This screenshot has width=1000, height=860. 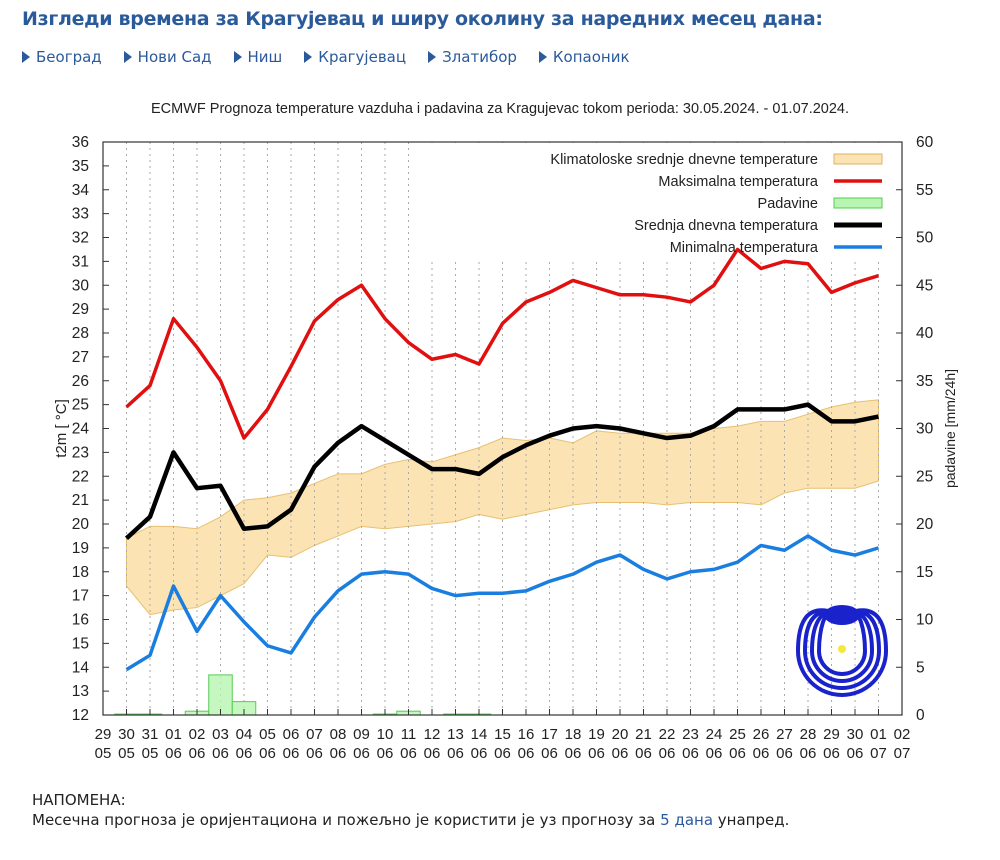 I want to click on x-tick-day: 28, so click(x=808, y=734).